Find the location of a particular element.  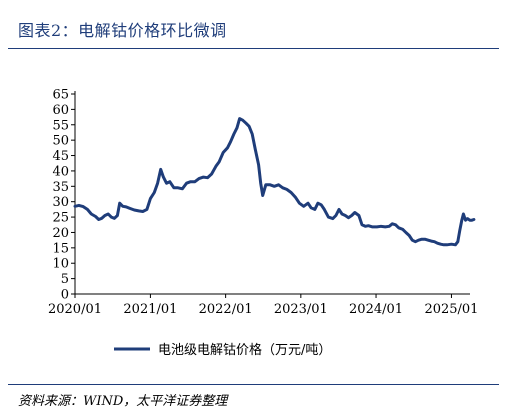

y-tick-label: 30 is located at coordinates (60, 202).